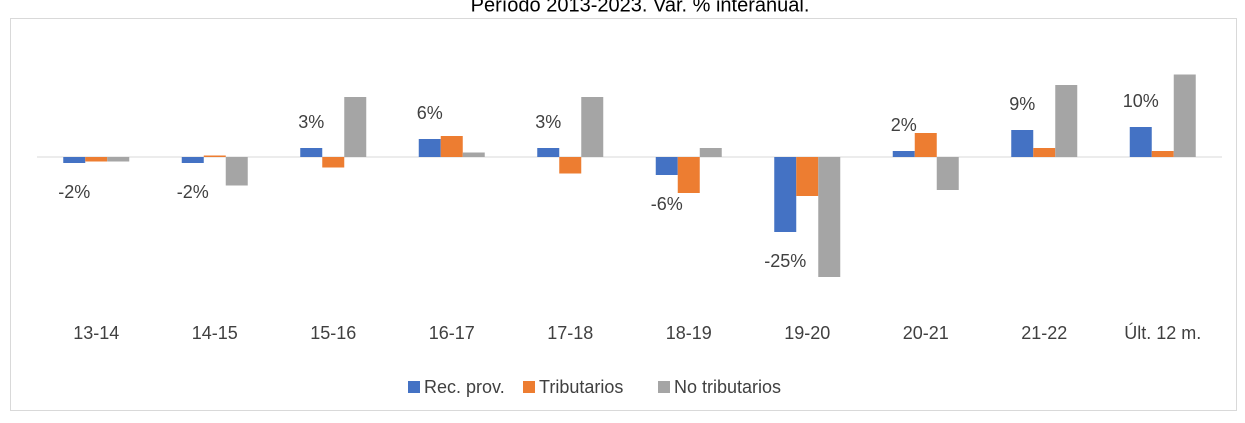 The height and width of the screenshot is (423, 1245). What do you see at coordinates (96, 333) in the screenshot?
I see `x-tick-label: 13-14` at bounding box center [96, 333].